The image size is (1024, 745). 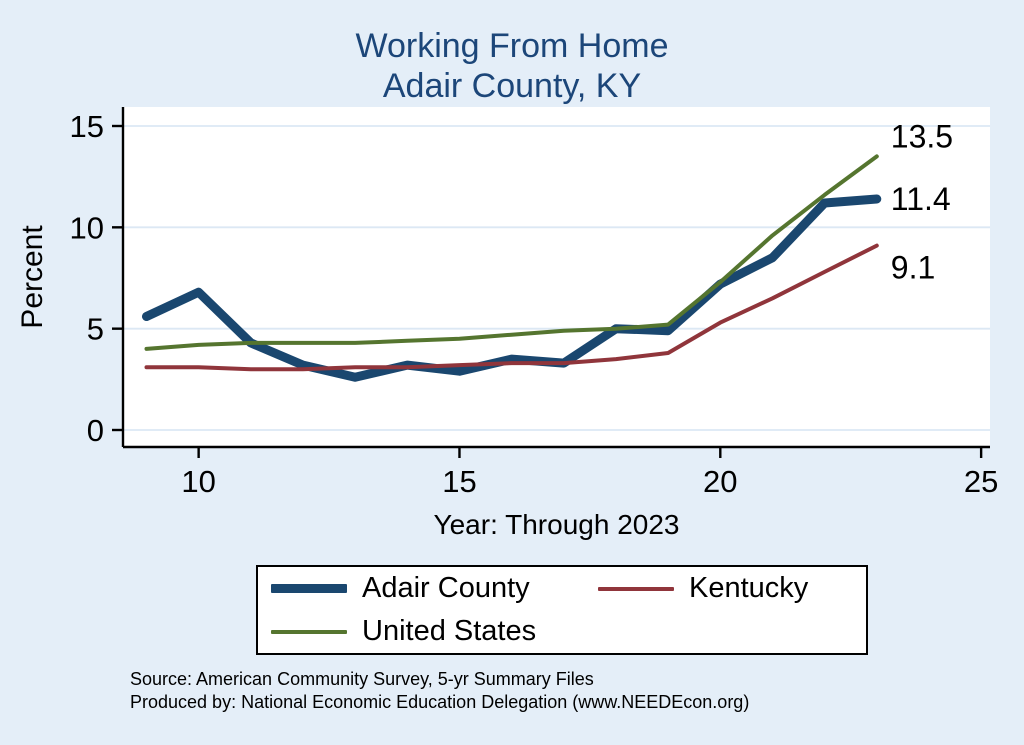 I want to click on y-tick-label: 5, so click(x=95, y=329).